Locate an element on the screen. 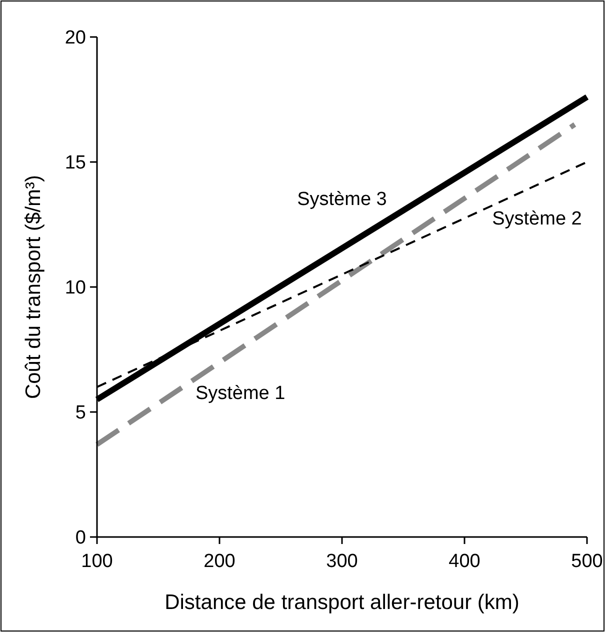  x-tick-label: 100 is located at coordinates (97, 561).